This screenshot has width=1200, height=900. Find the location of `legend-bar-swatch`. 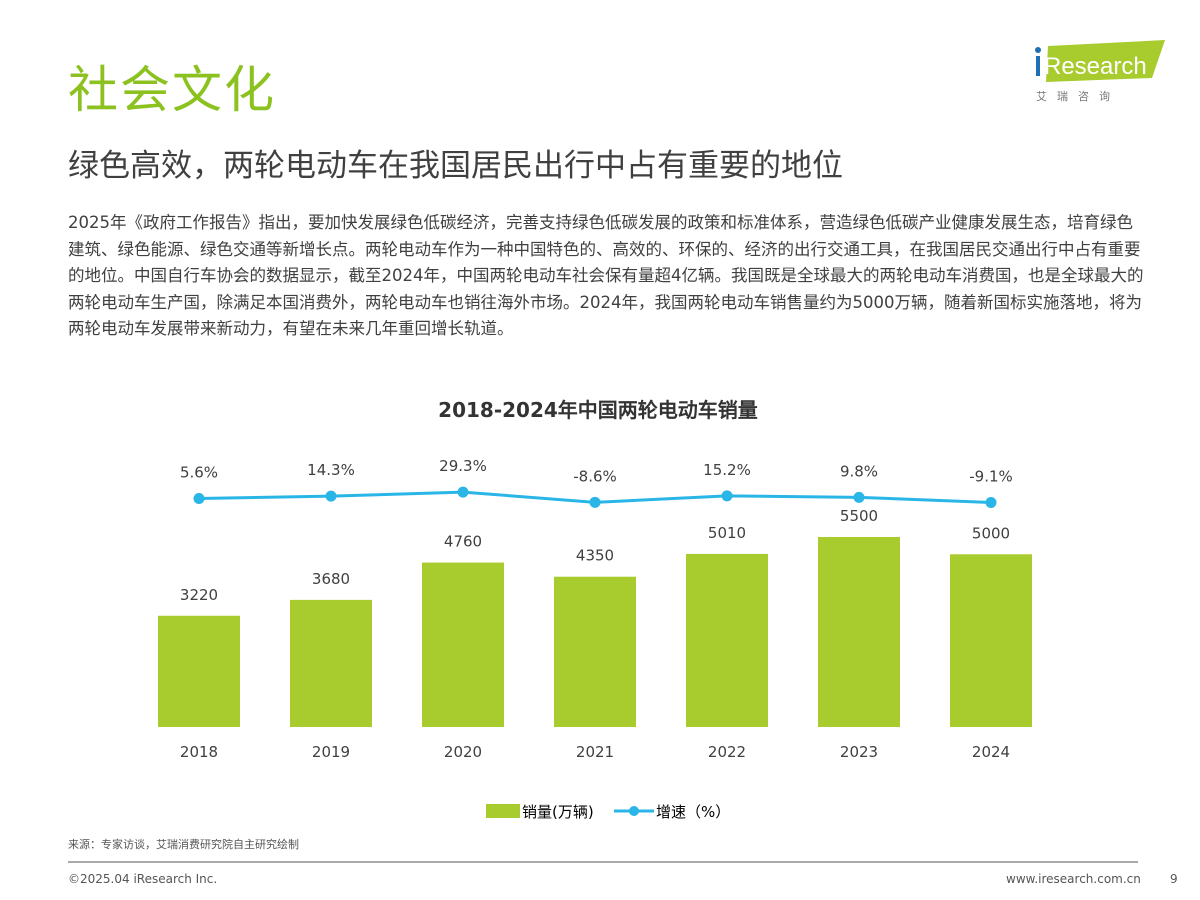

legend-bar-swatch is located at coordinates (503, 811).